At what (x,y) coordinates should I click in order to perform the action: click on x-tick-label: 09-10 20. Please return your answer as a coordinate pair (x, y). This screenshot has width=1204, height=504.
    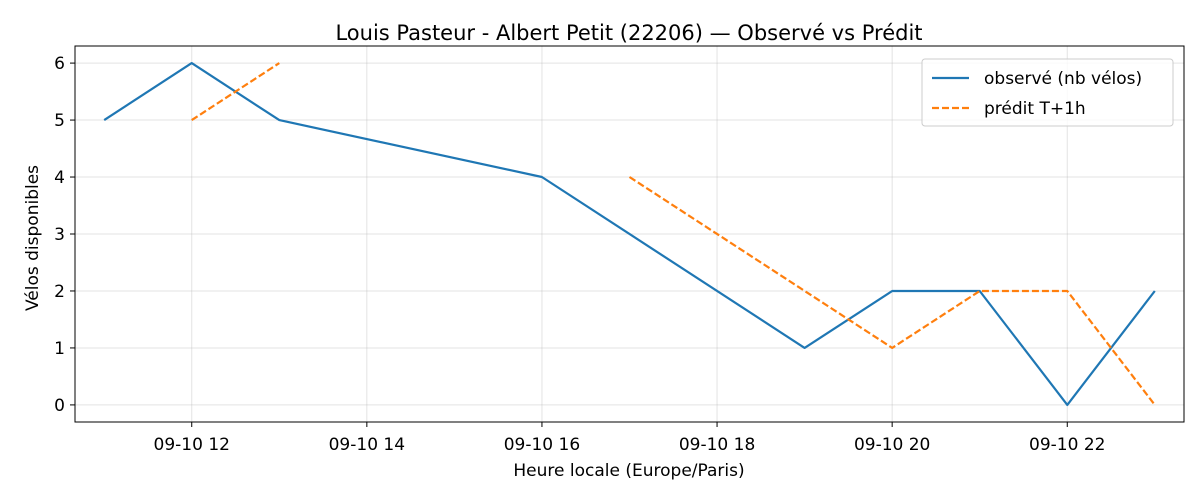
    Looking at the image, I should click on (892, 445).